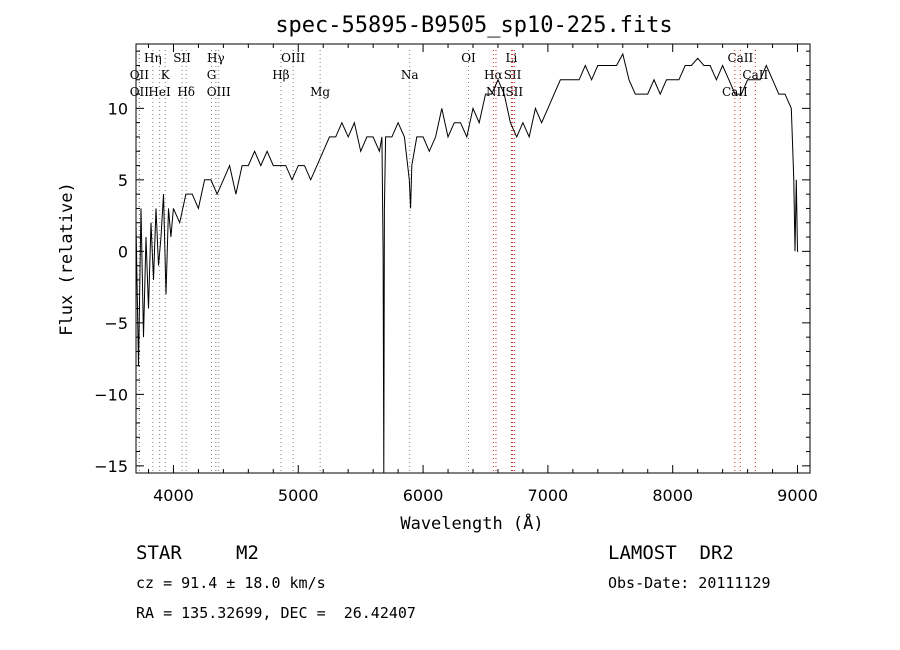 The height and width of the screenshot is (650, 900). What do you see at coordinates (797, 495) in the screenshot?
I see `x-tick-label: 9000` at bounding box center [797, 495].